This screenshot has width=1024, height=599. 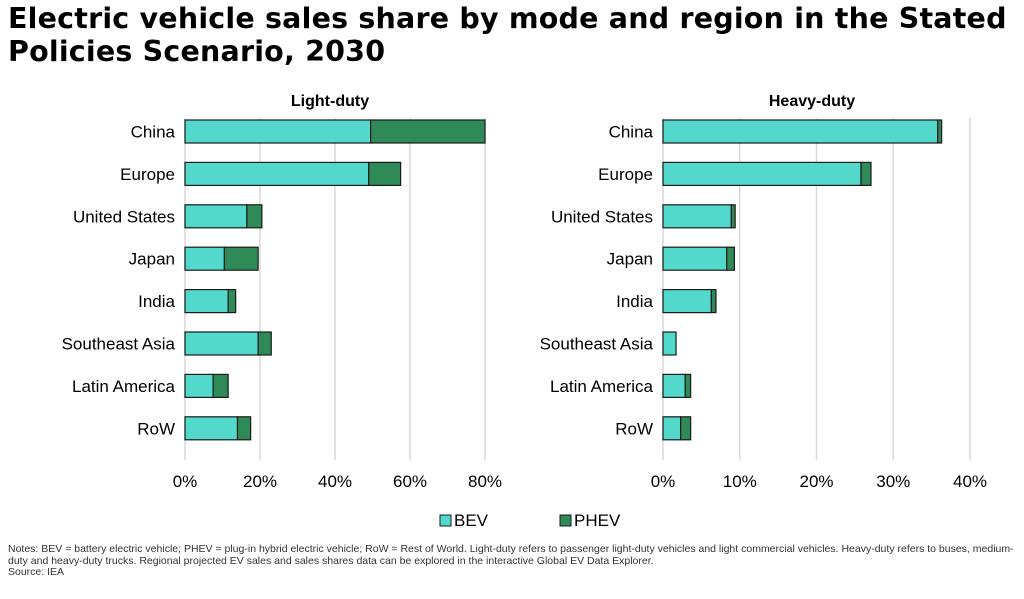 What do you see at coordinates (277, 173) in the screenshot?
I see `light-duty-bar-europe-bev` at bounding box center [277, 173].